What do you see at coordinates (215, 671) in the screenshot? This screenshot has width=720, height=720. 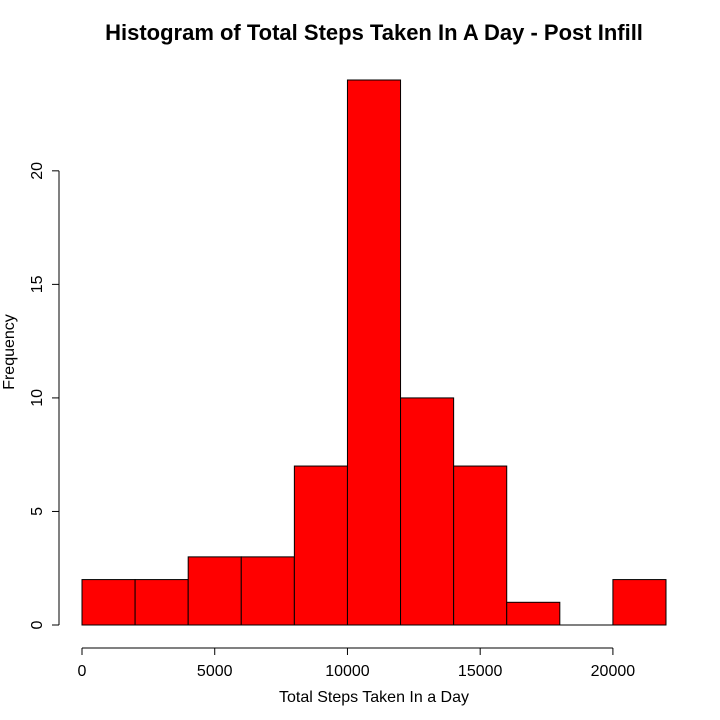 I see `x-tick-label: 5000` at bounding box center [215, 671].